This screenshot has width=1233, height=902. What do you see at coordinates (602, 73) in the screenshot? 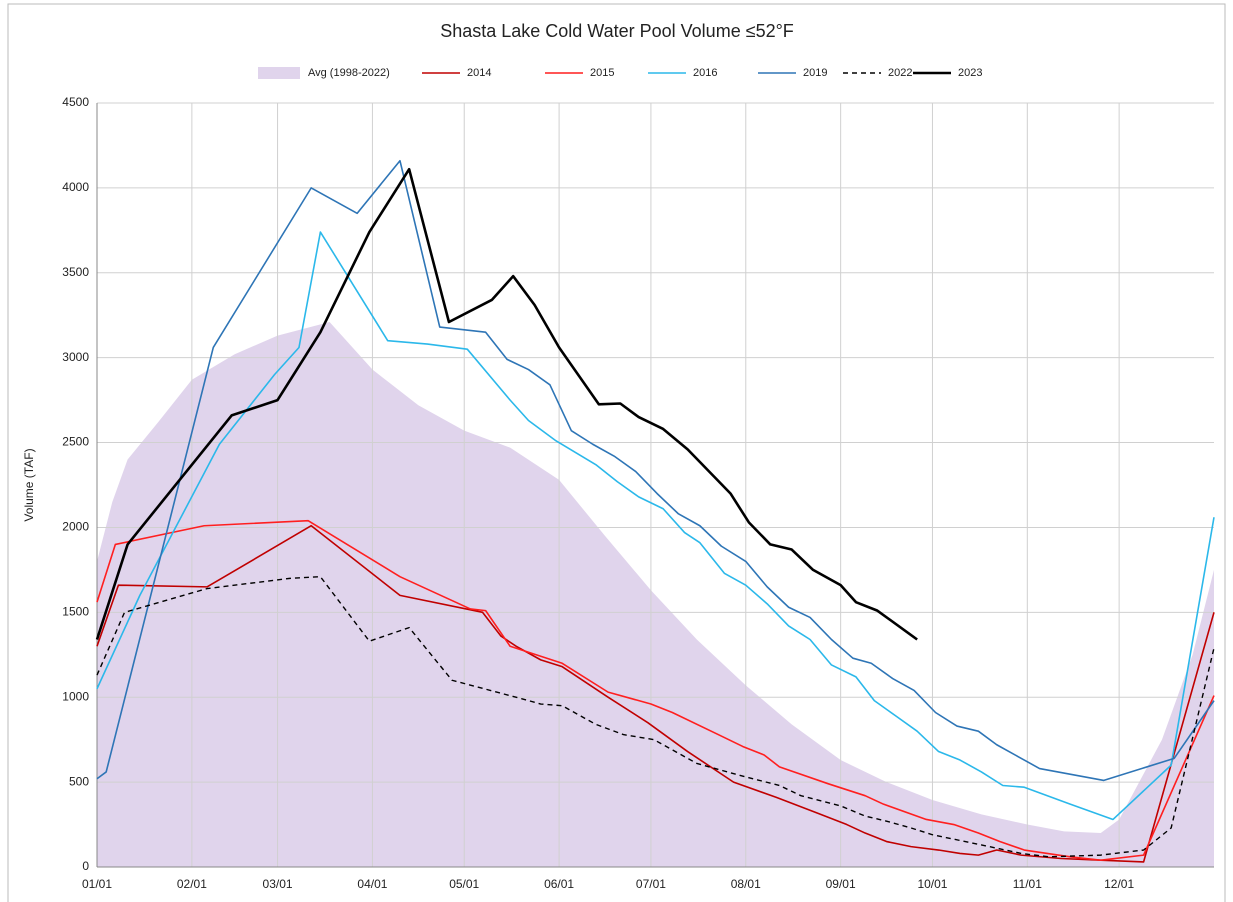
I see `legend-label: 2015` at bounding box center [602, 73].